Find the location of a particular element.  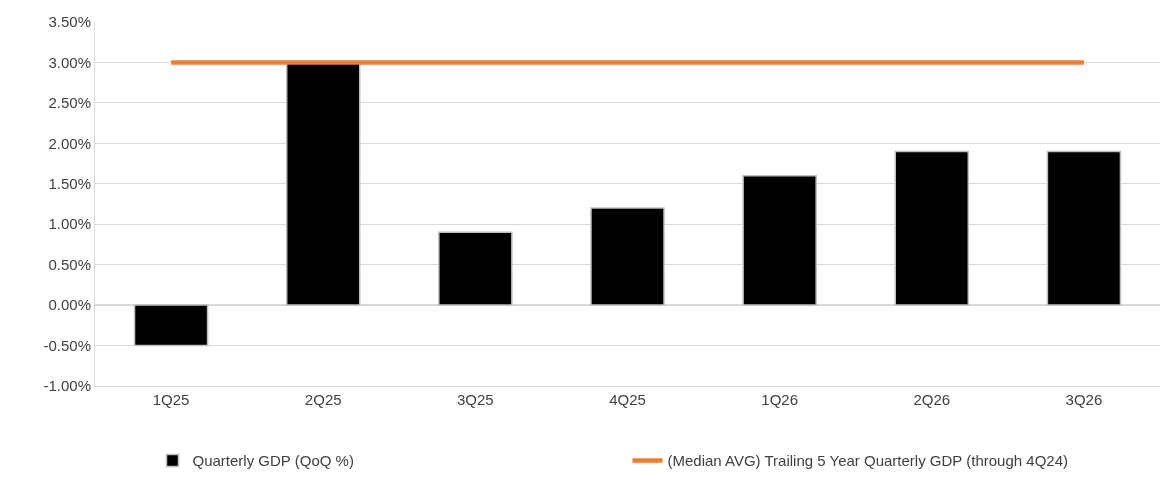

y-tick-label: 2.50% is located at coordinates (69, 103).